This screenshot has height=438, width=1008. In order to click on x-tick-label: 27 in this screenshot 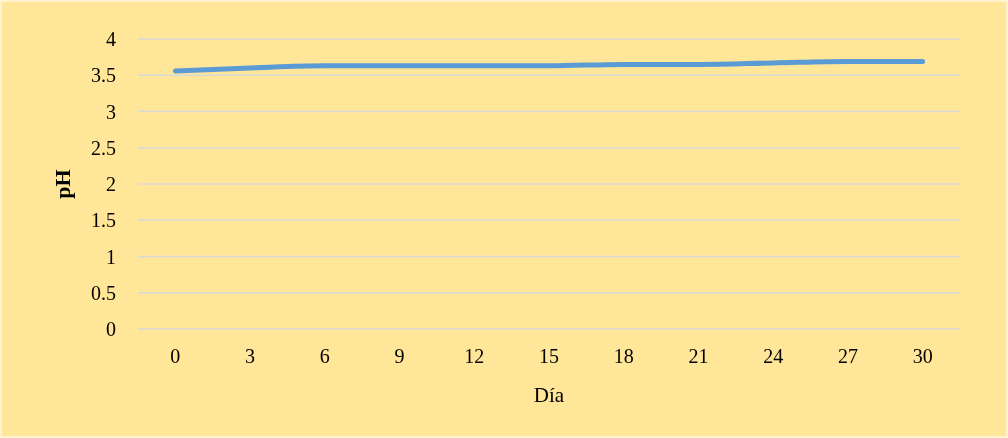, I will do `click(847, 356)`.